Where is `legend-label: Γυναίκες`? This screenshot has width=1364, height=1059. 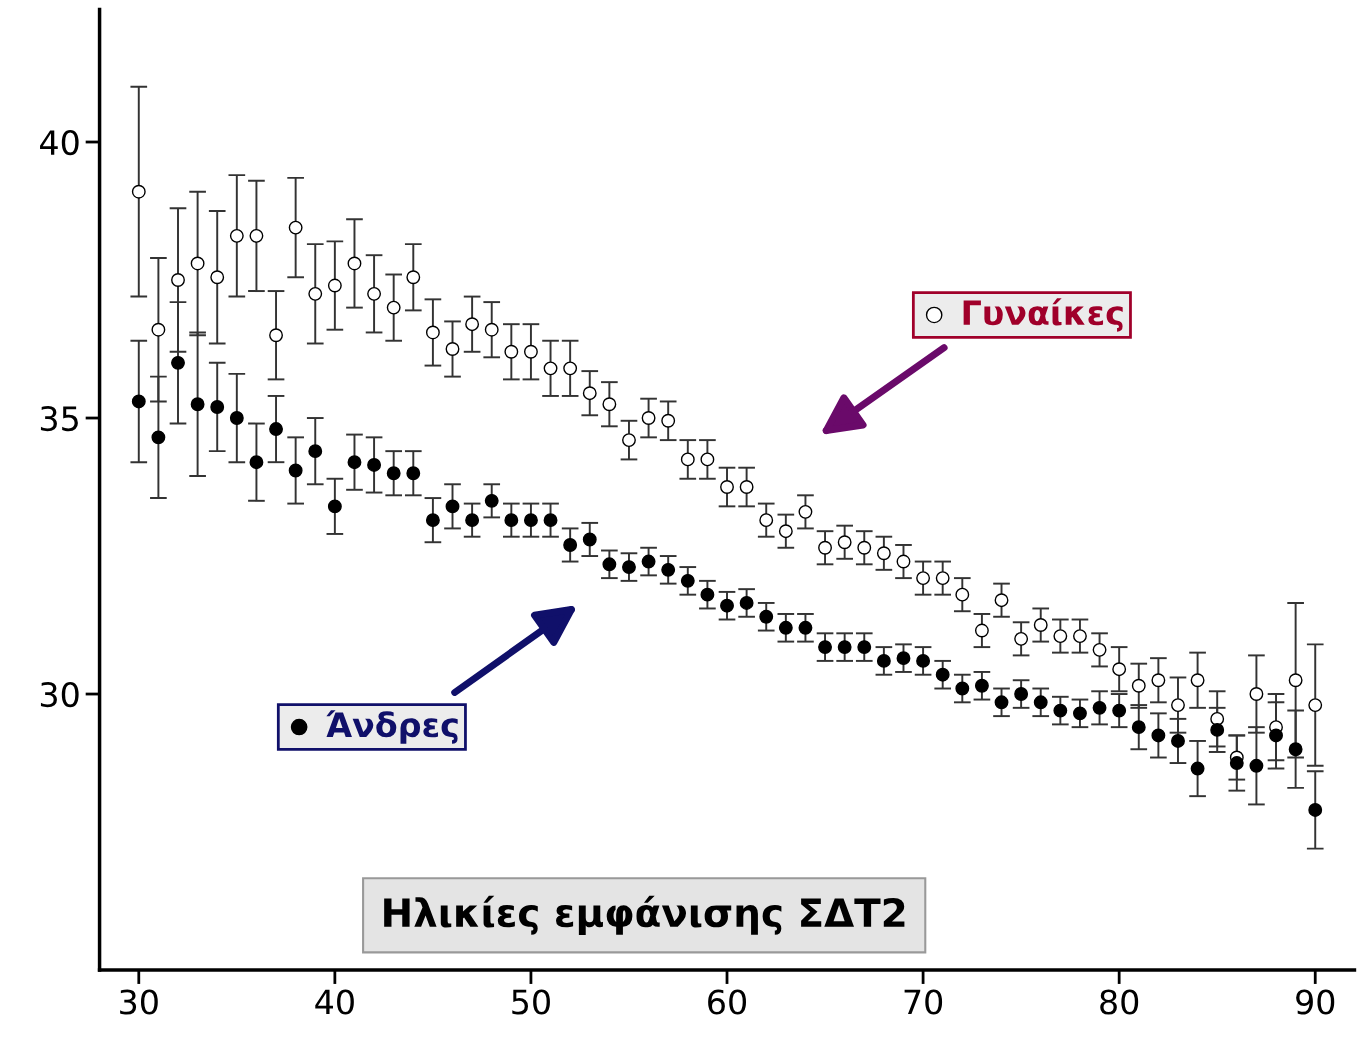
legend-label: Γυναίκες is located at coordinates (1043, 315).